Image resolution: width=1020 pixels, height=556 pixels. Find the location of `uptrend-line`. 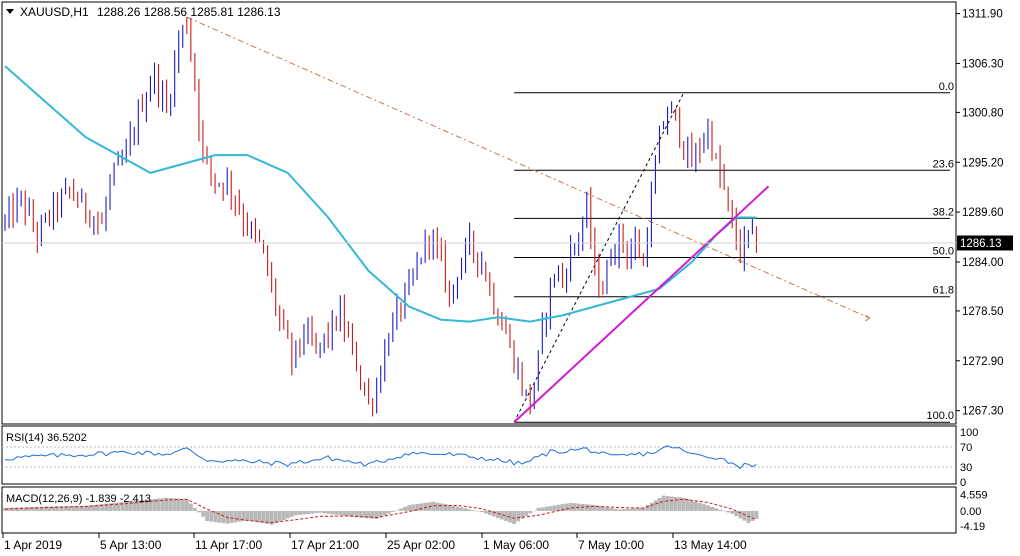

uptrend-line is located at coordinates (641, 304).